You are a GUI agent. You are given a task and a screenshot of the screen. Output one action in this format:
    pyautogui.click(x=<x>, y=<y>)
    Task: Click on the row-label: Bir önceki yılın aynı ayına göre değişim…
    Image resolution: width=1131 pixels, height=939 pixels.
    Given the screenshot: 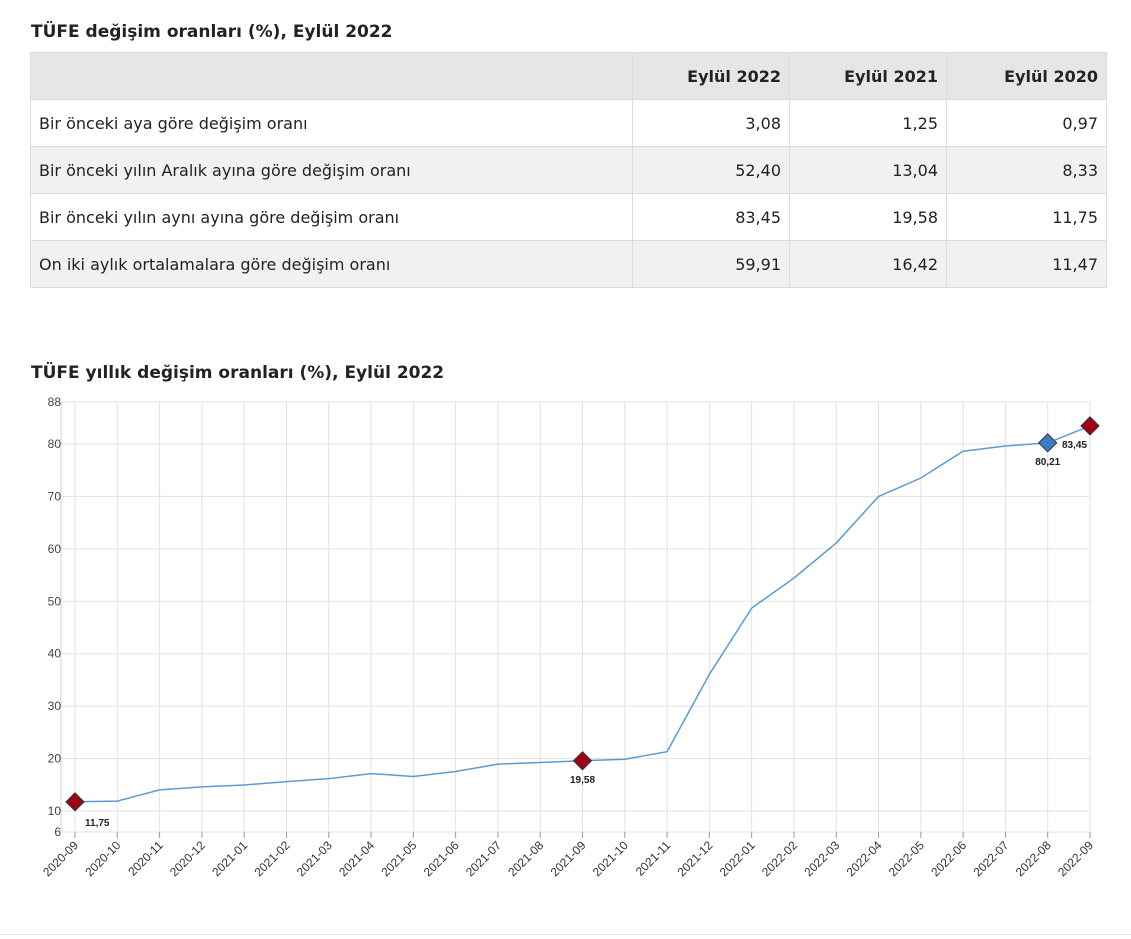 What is the action you would take?
    pyautogui.click(x=331, y=217)
    